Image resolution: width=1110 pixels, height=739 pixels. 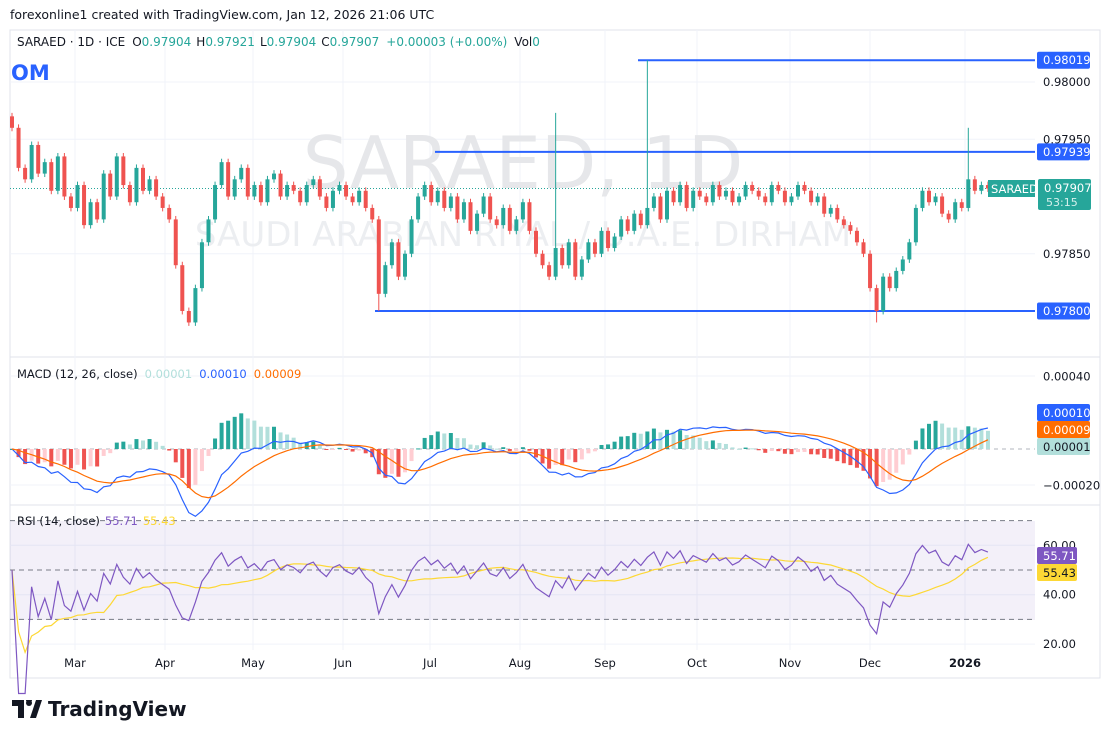 I want to click on x-tick-label: Dec, so click(x=870, y=663).